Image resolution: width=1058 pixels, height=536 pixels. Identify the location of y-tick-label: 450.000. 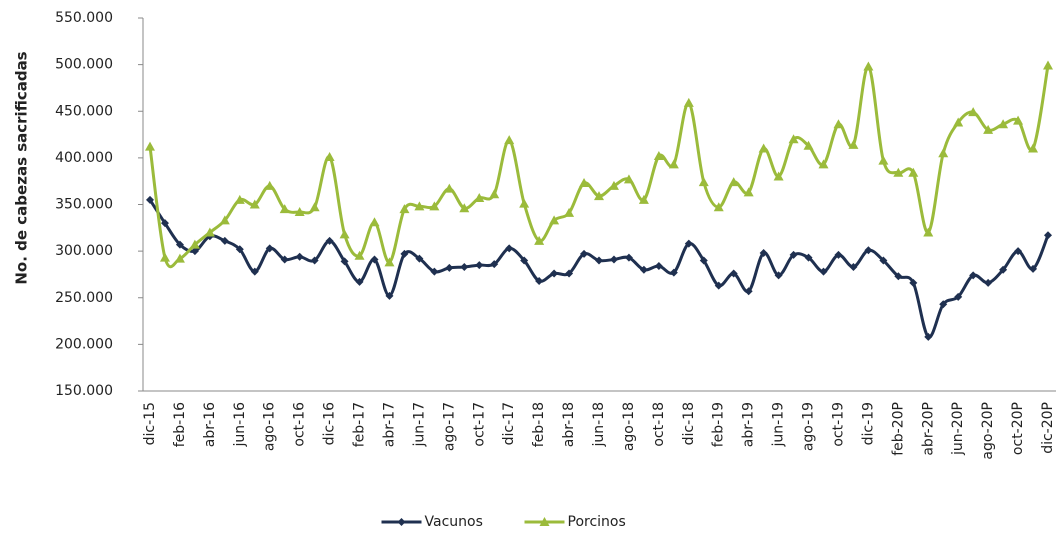
(84, 111).